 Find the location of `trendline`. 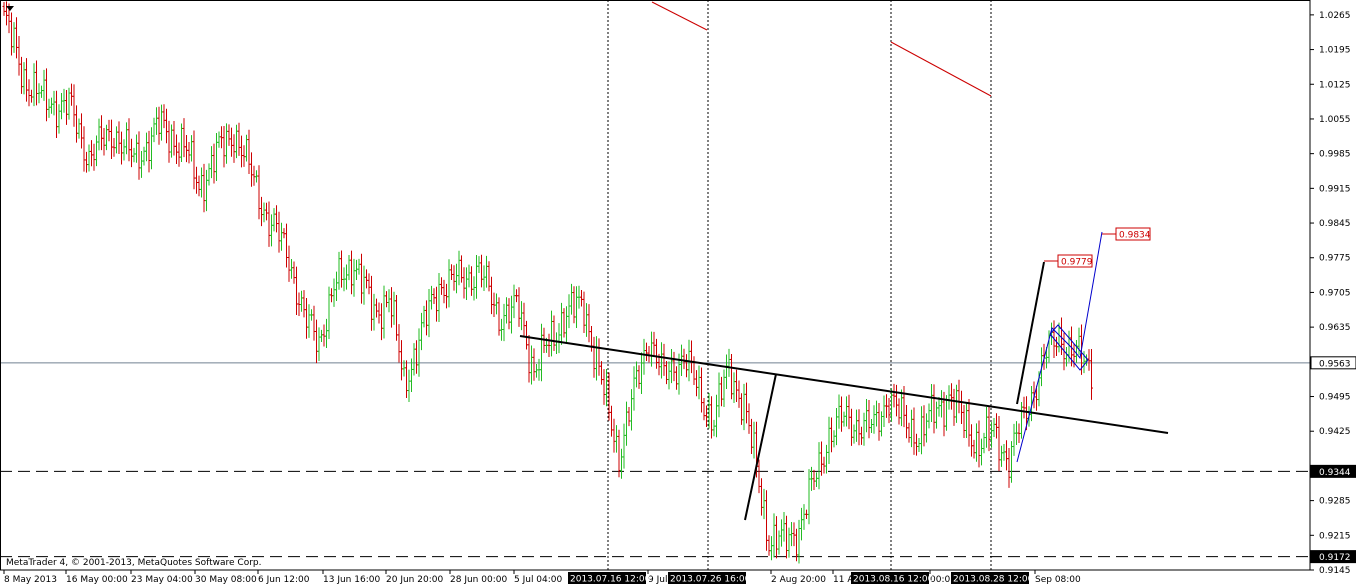

trendline is located at coordinates (844, 384).